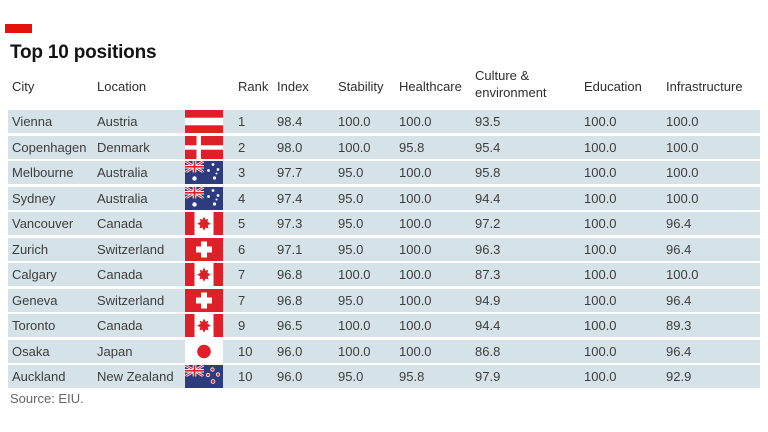 The image size is (768, 432). I want to click on cell-rank: 9, so click(242, 325).